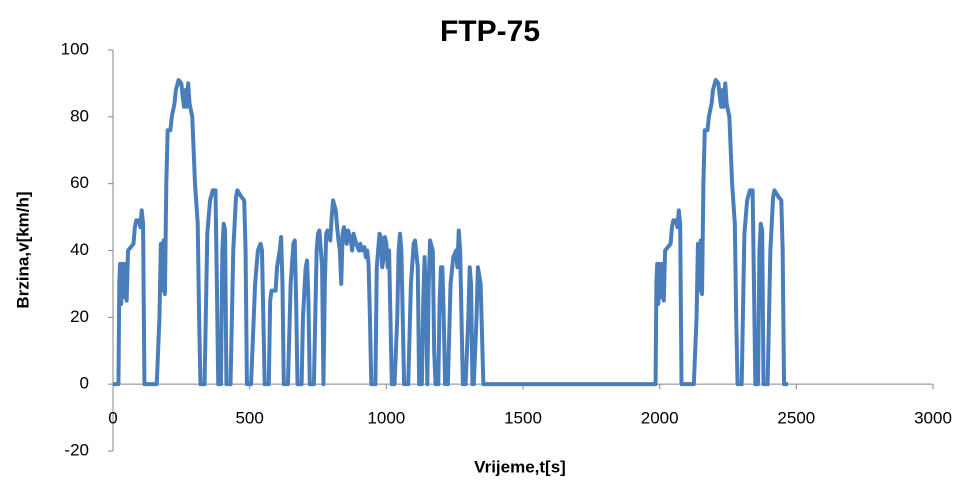 The width and height of the screenshot is (961, 493). What do you see at coordinates (490, 31) in the screenshot?
I see `chart-title: FTP-75` at bounding box center [490, 31].